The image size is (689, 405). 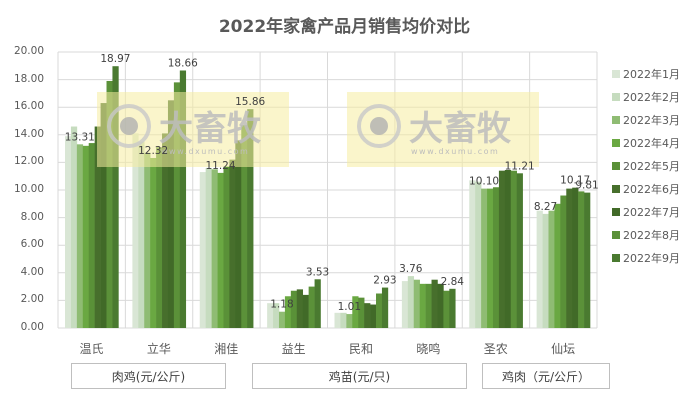 What do you see at coordinates (651, 97) in the screenshot?
I see `legend-label: 2022年2月` at bounding box center [651, 97].